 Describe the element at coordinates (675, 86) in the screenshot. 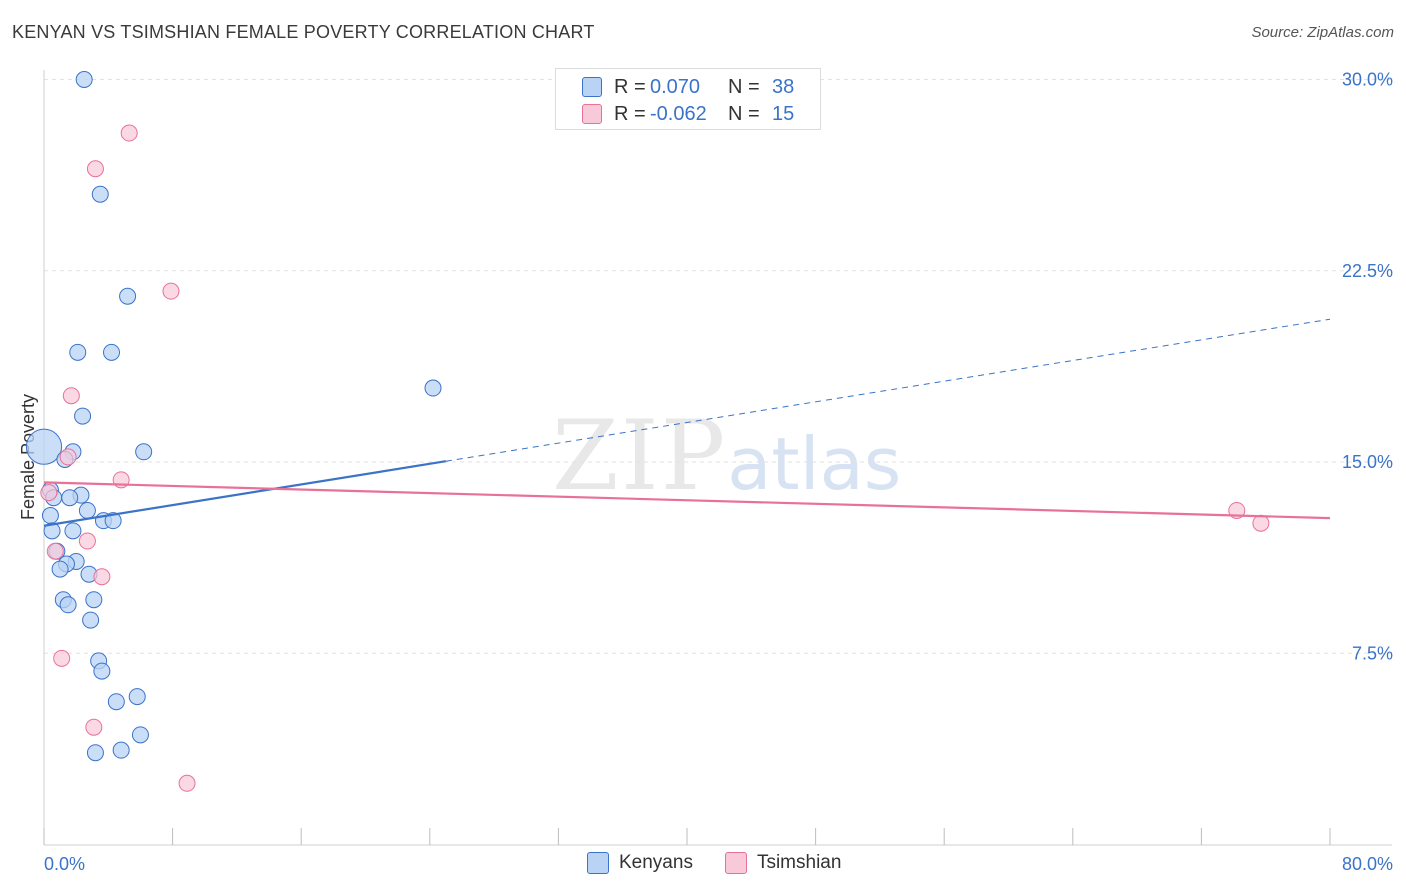

I see `kenyans-r-value: 0.070` at that location.